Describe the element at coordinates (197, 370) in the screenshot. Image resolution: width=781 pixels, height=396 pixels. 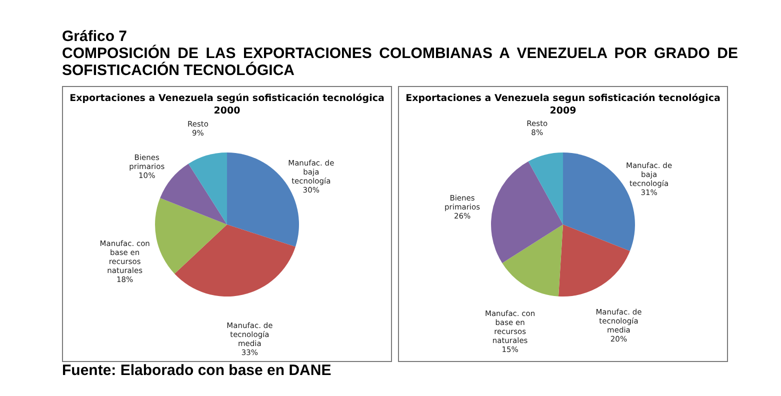
I see `source-note: Fuente: Elaborado con base en DANE` at that location.